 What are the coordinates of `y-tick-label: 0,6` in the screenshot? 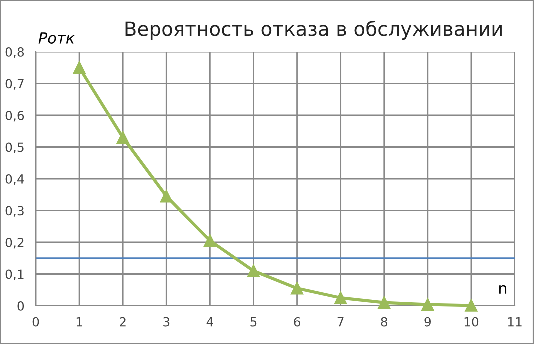 It's located at (15, 116).